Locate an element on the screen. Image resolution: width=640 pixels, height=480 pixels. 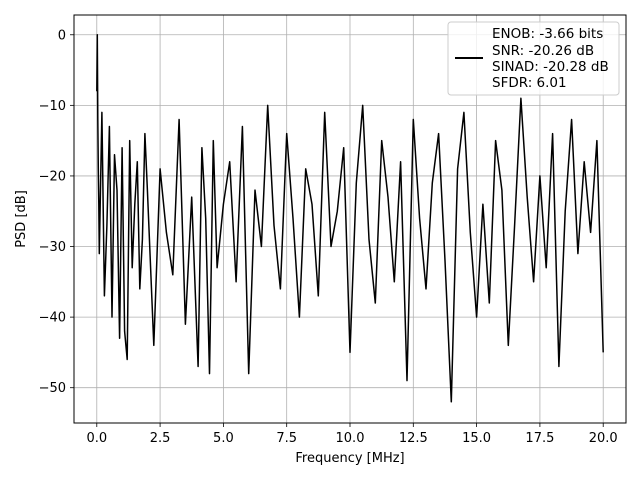
y-tick-label: −10 is located at coordinates (52, 106).